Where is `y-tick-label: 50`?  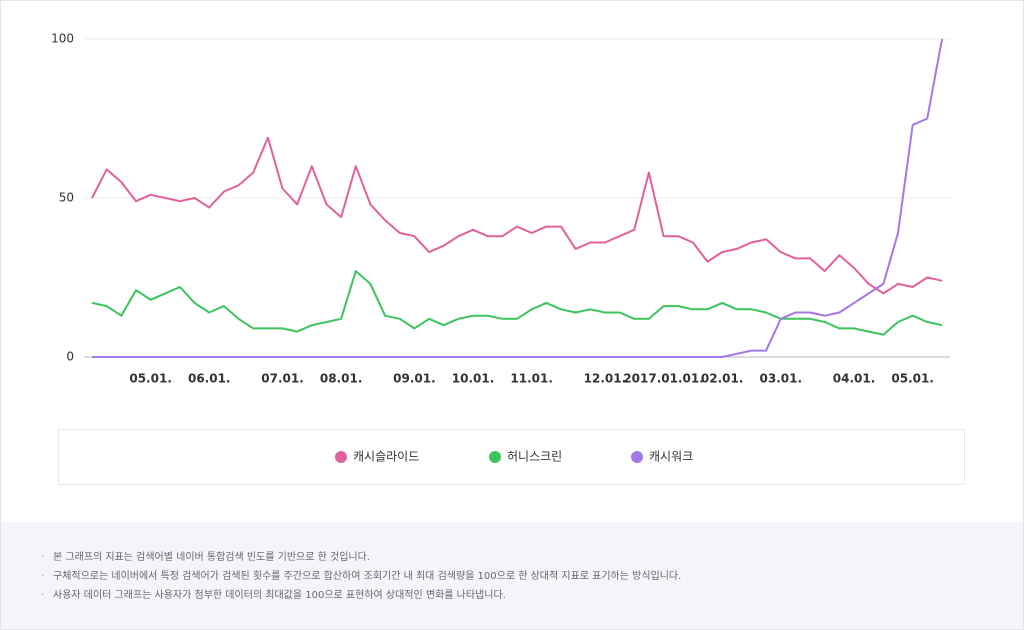 y-tick-label: 50 is located at coordinates (66, 198).